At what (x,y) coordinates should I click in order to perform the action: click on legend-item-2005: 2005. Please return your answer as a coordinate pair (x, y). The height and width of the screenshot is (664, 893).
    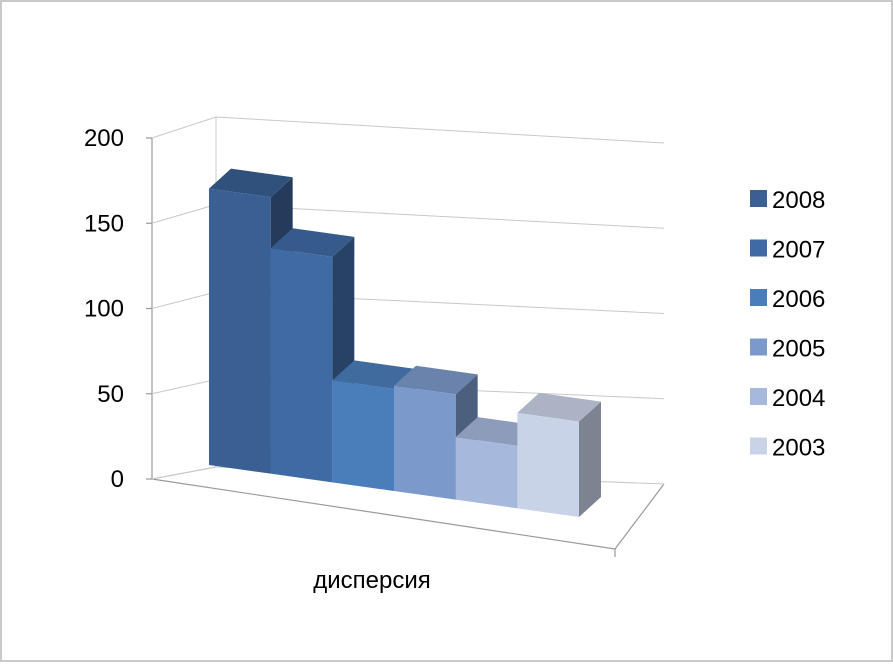
    Looking at the image, I should click on (787, 349).